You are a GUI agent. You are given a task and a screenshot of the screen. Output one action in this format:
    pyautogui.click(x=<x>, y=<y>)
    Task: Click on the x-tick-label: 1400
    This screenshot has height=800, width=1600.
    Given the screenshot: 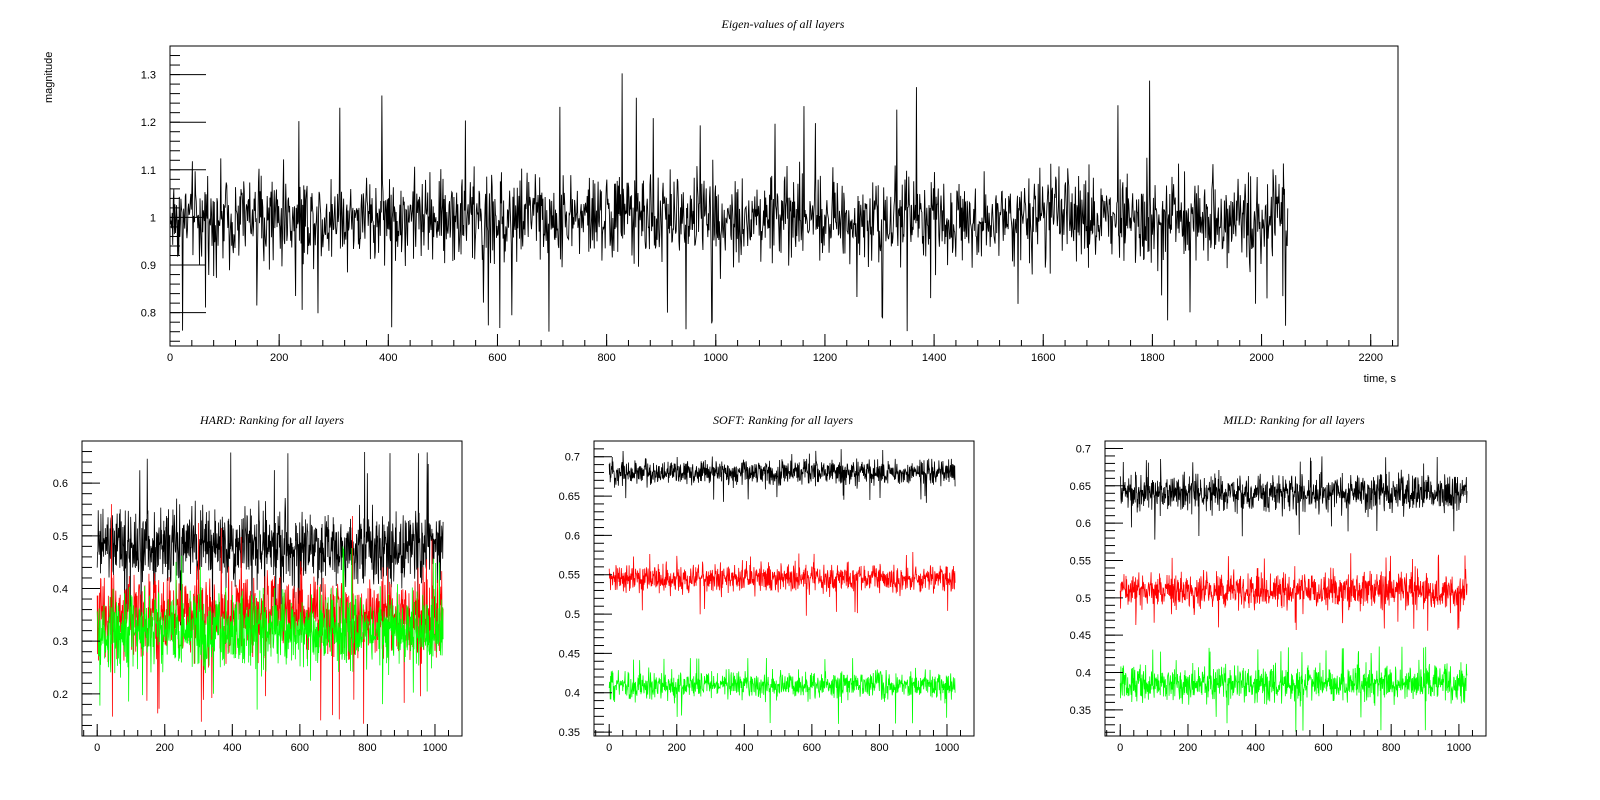 What is the action you would take?
    pyautogui.click(x=934, y=358)
    